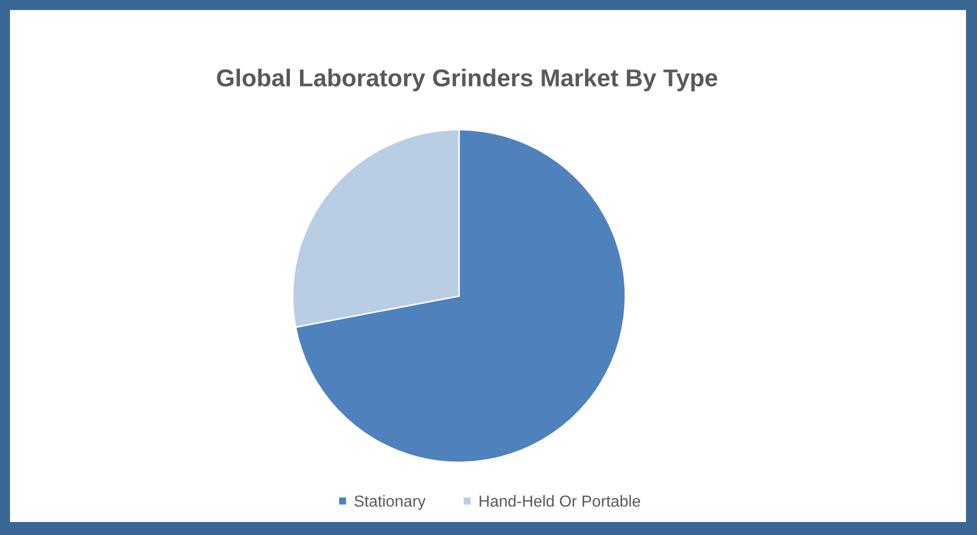 This screenshot has width=977, height=535. I want to click on chart-title: Global Laboratory Grinders Market By Type, so click(467, 80).